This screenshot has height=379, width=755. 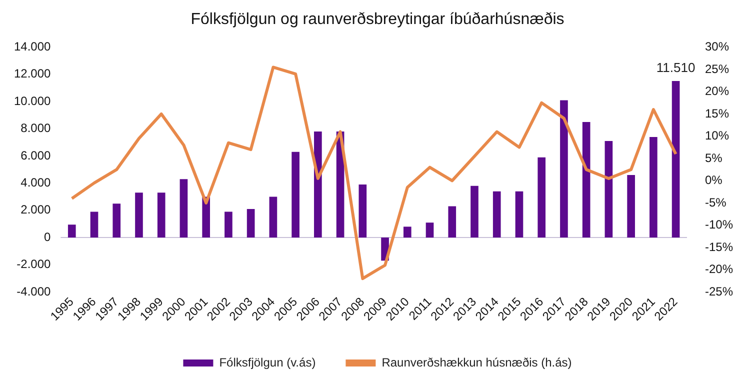 I want to click on y-tick-label: -2.000, so click(x=34, y=264).